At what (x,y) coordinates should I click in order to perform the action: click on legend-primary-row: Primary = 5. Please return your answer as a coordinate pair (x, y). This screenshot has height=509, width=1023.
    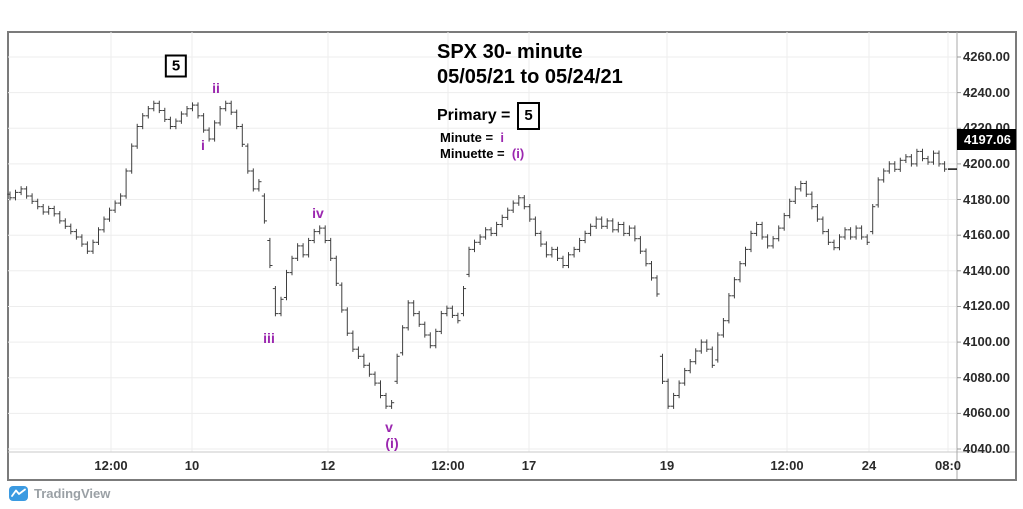
    Looking at the image, I should click on (488, 116).